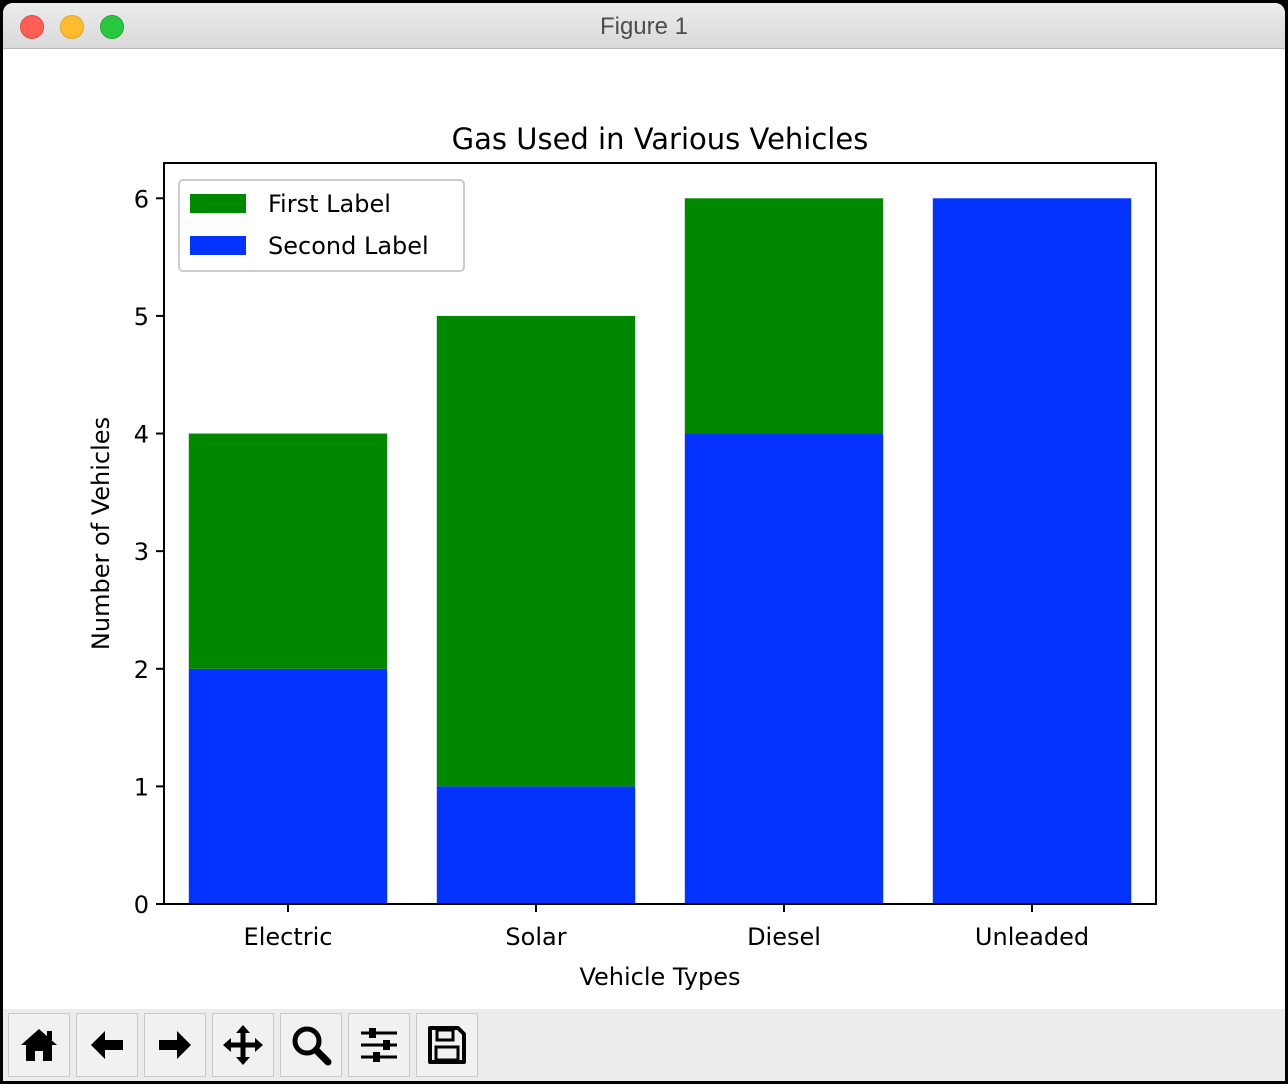 The image size is (1288, 1084). I want to click on legend-box, so click(321, 225).